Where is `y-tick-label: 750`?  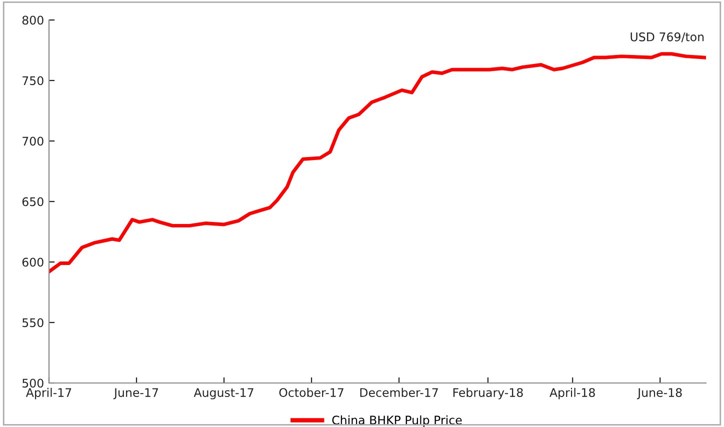
y-tick-label: 750 is located at coordinates (33, 81).